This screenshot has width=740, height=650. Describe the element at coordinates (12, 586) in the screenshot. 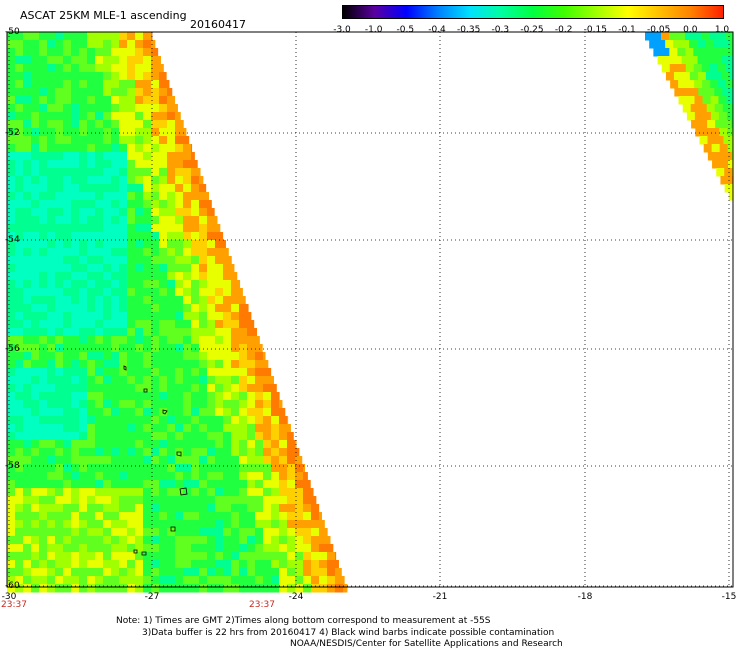

I see `lat-label: -60` at that location.